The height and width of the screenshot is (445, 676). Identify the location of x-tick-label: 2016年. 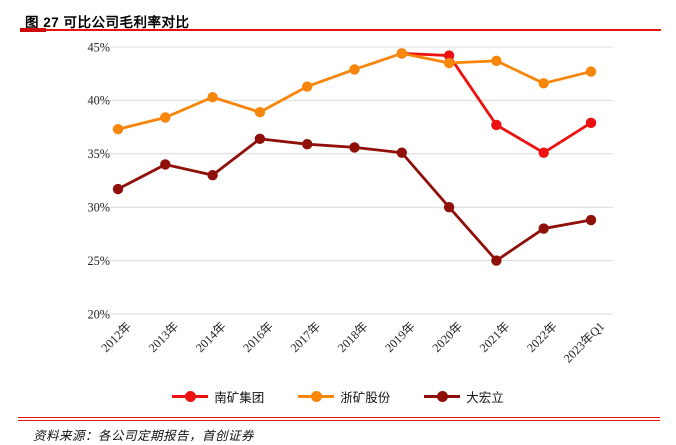
(258, 337).